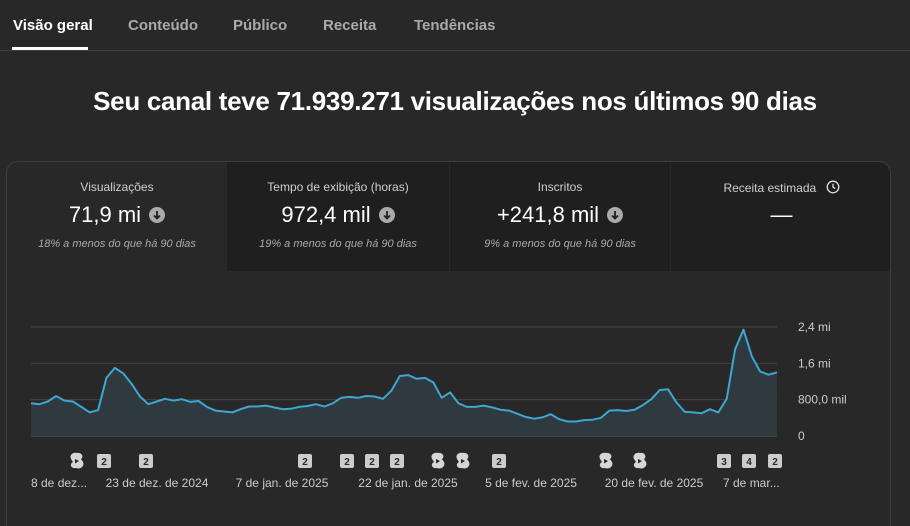  I want to click on metric-value-row: 71,9 mi, so click(117, 215).